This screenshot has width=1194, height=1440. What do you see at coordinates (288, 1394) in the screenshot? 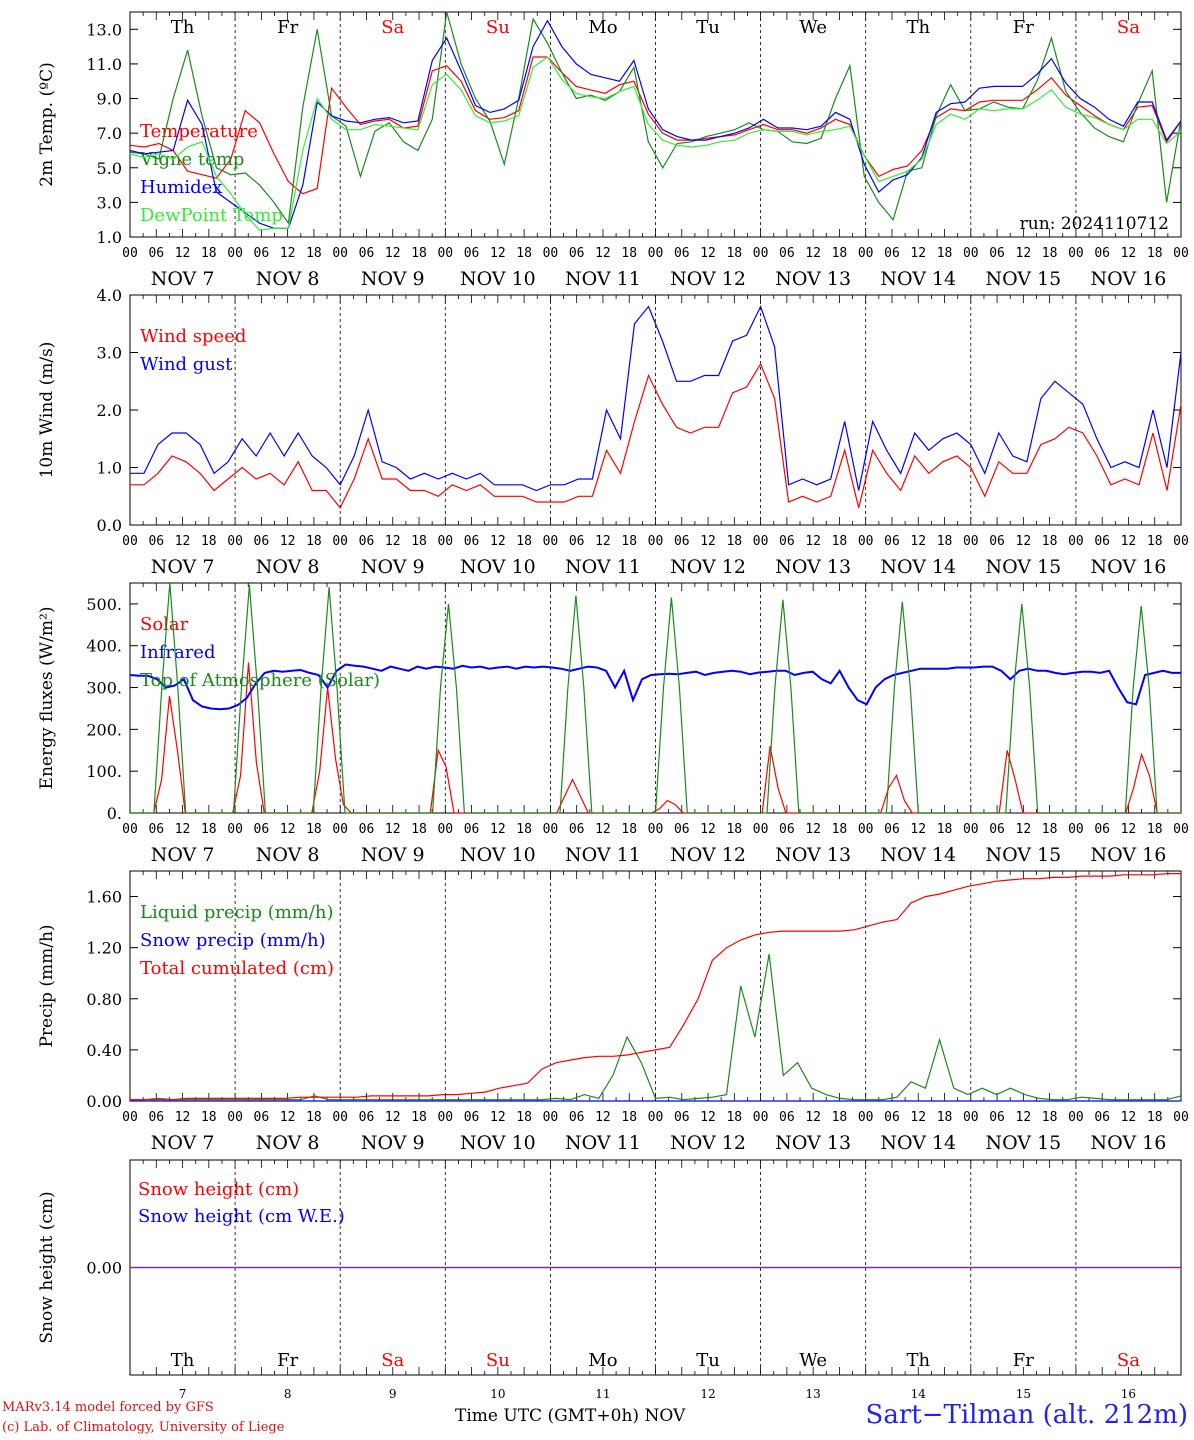
I see `day-number-label: 8` at bounding box center [288, 1394].